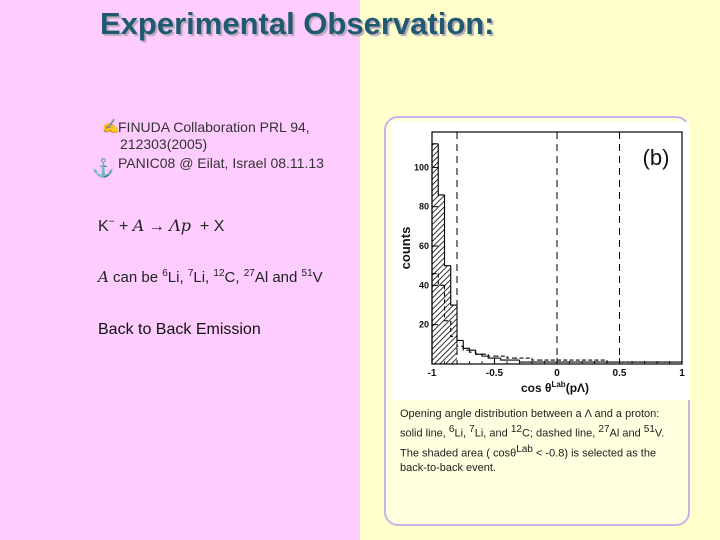  I want to click on anchor-icon: ⚓, so click(103, 168).